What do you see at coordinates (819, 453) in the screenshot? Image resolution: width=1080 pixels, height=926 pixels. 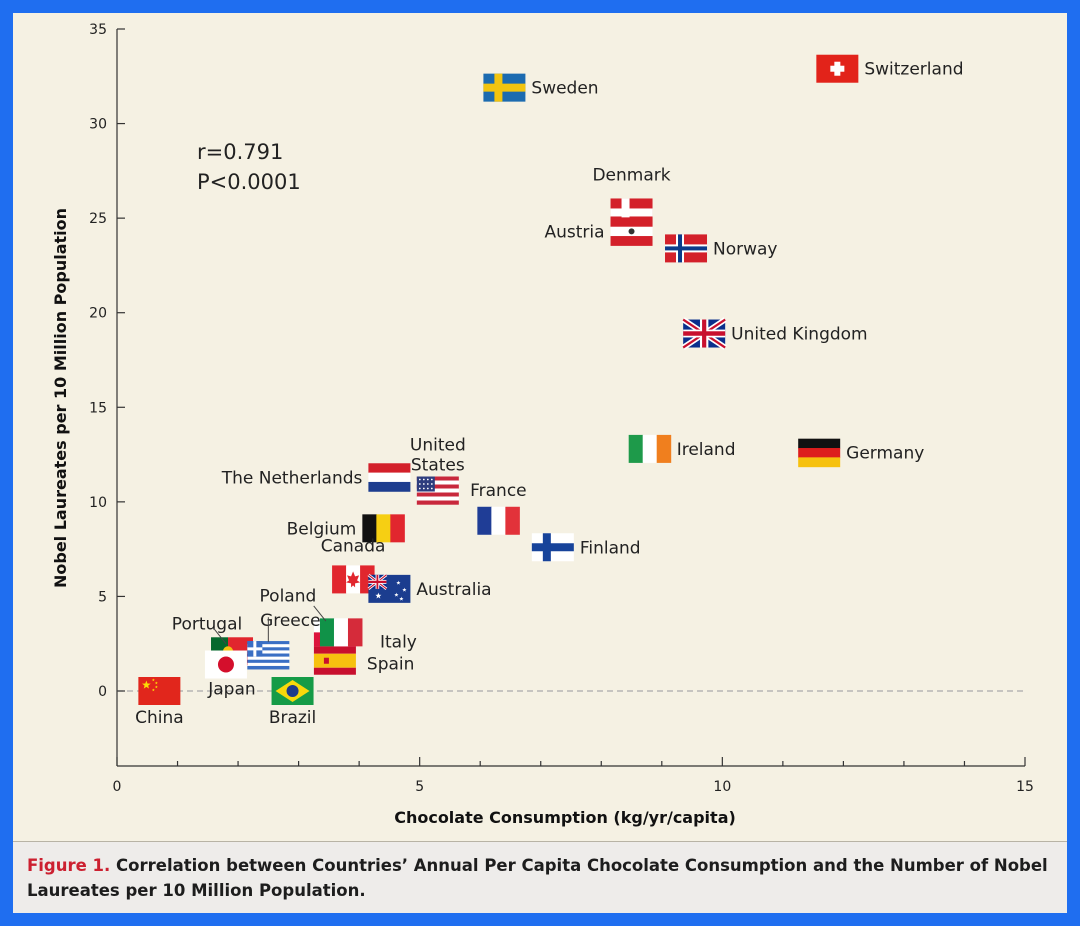 I see `germany-flag` at bounding box center [819, 453].